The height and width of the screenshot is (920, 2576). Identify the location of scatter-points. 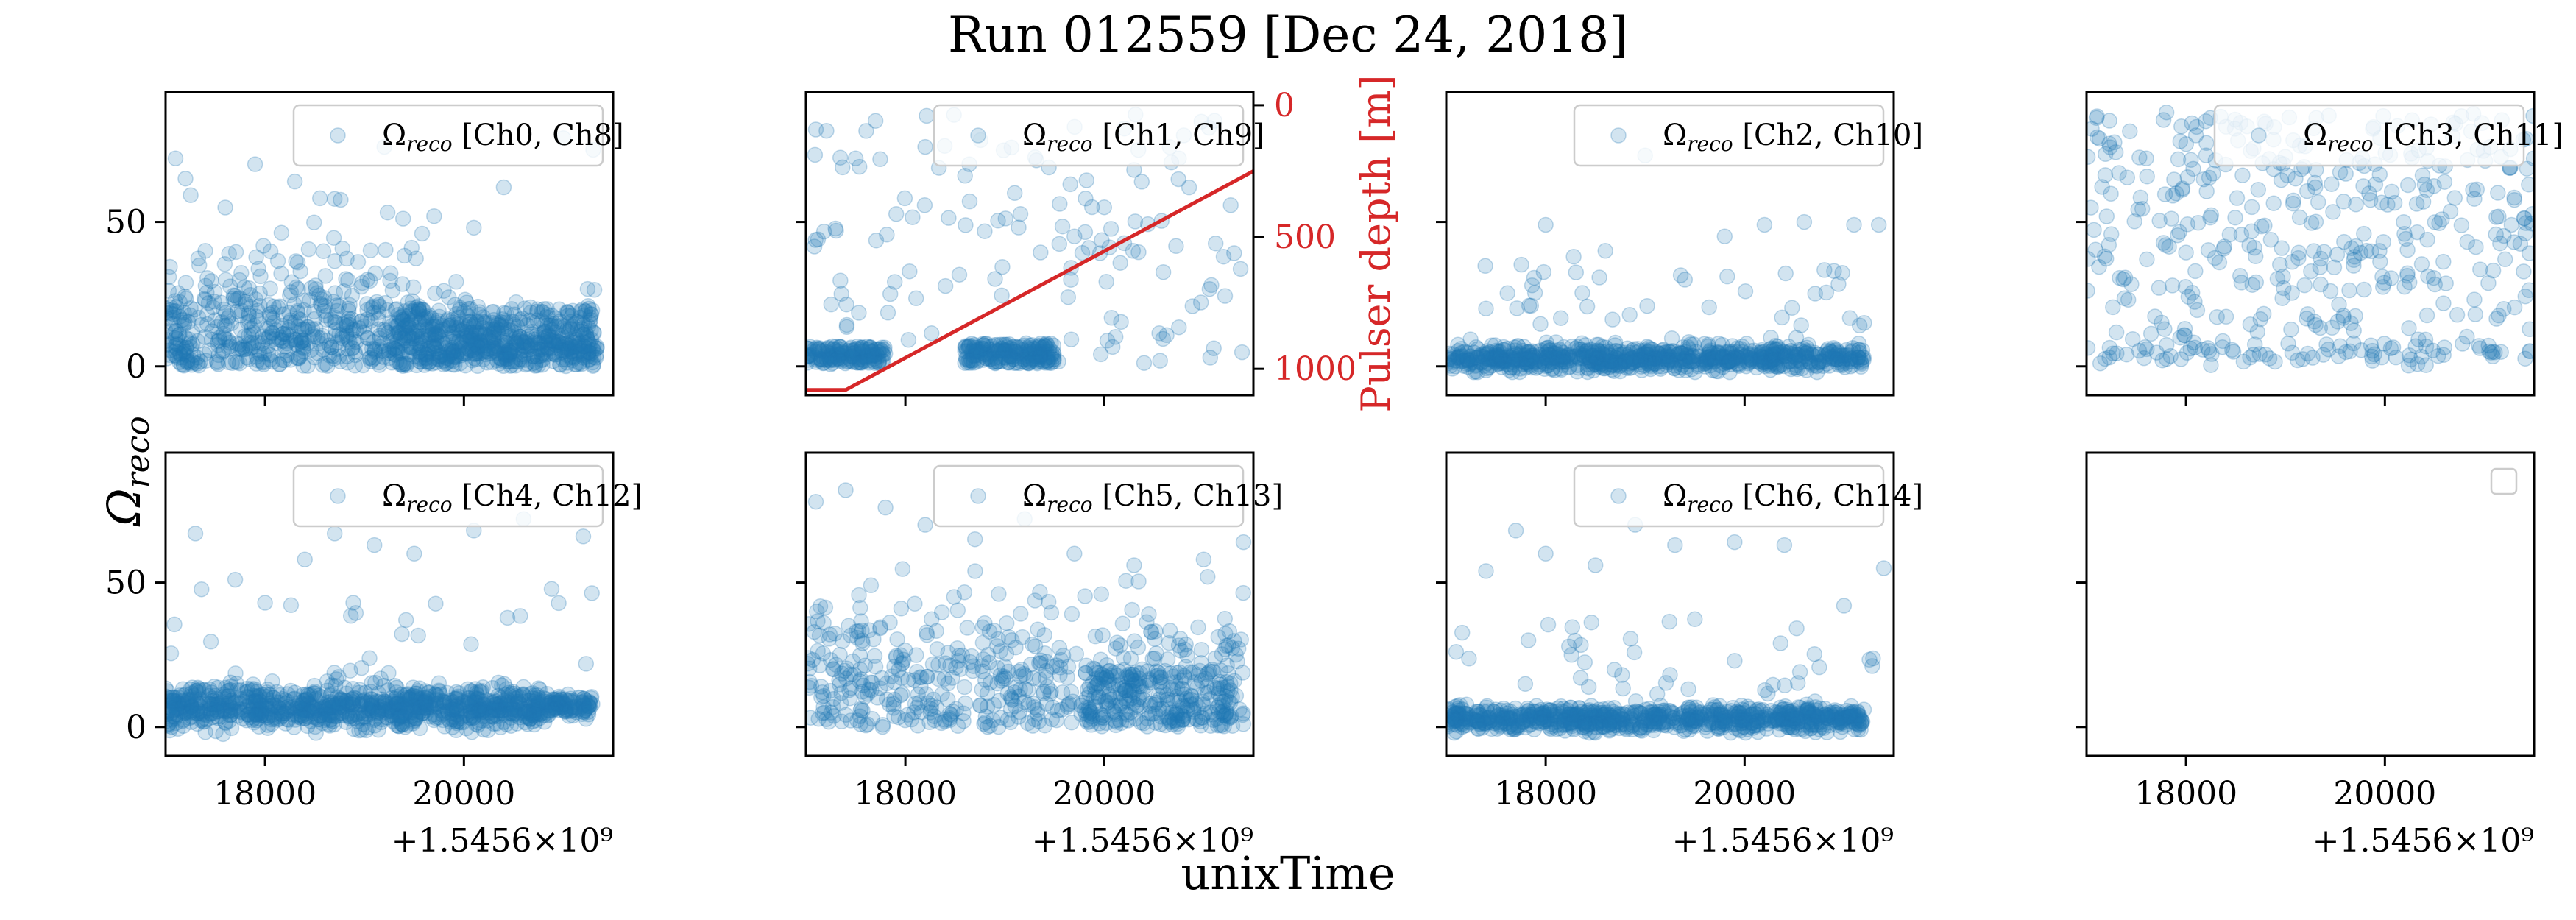
(1028, 239).